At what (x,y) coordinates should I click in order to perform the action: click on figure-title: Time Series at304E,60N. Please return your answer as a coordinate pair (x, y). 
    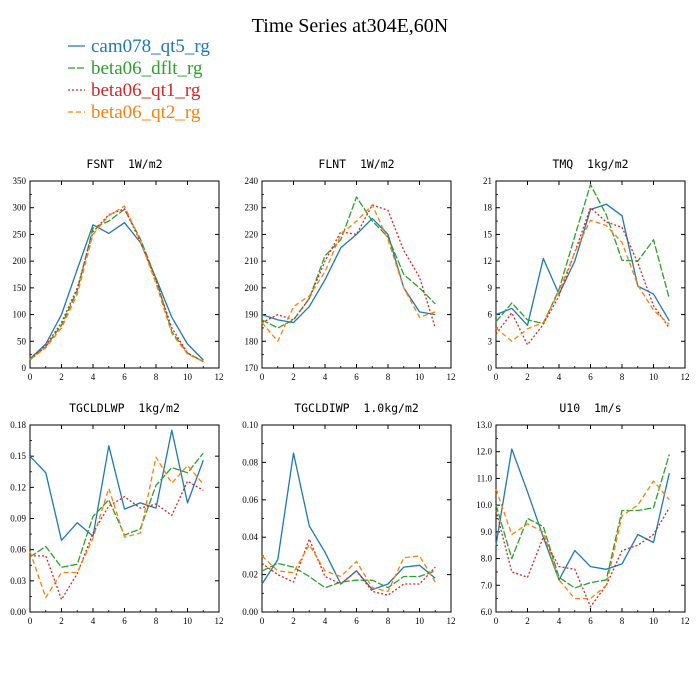
    Looking at the image, I should click on (350, 26).